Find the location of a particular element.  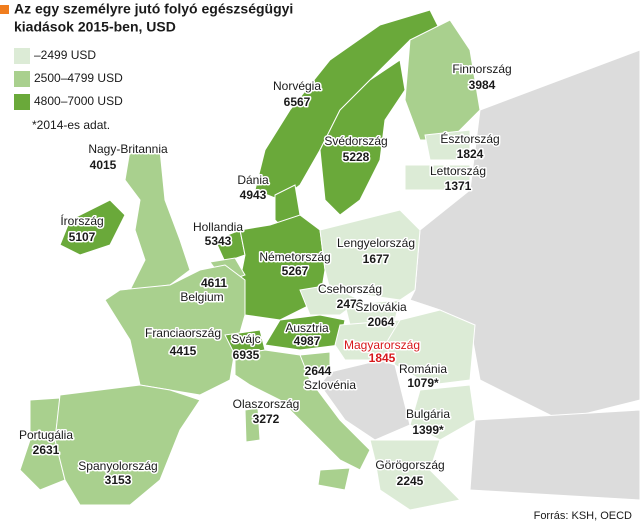

country-name: Románia is located at coordinates (423, 369).